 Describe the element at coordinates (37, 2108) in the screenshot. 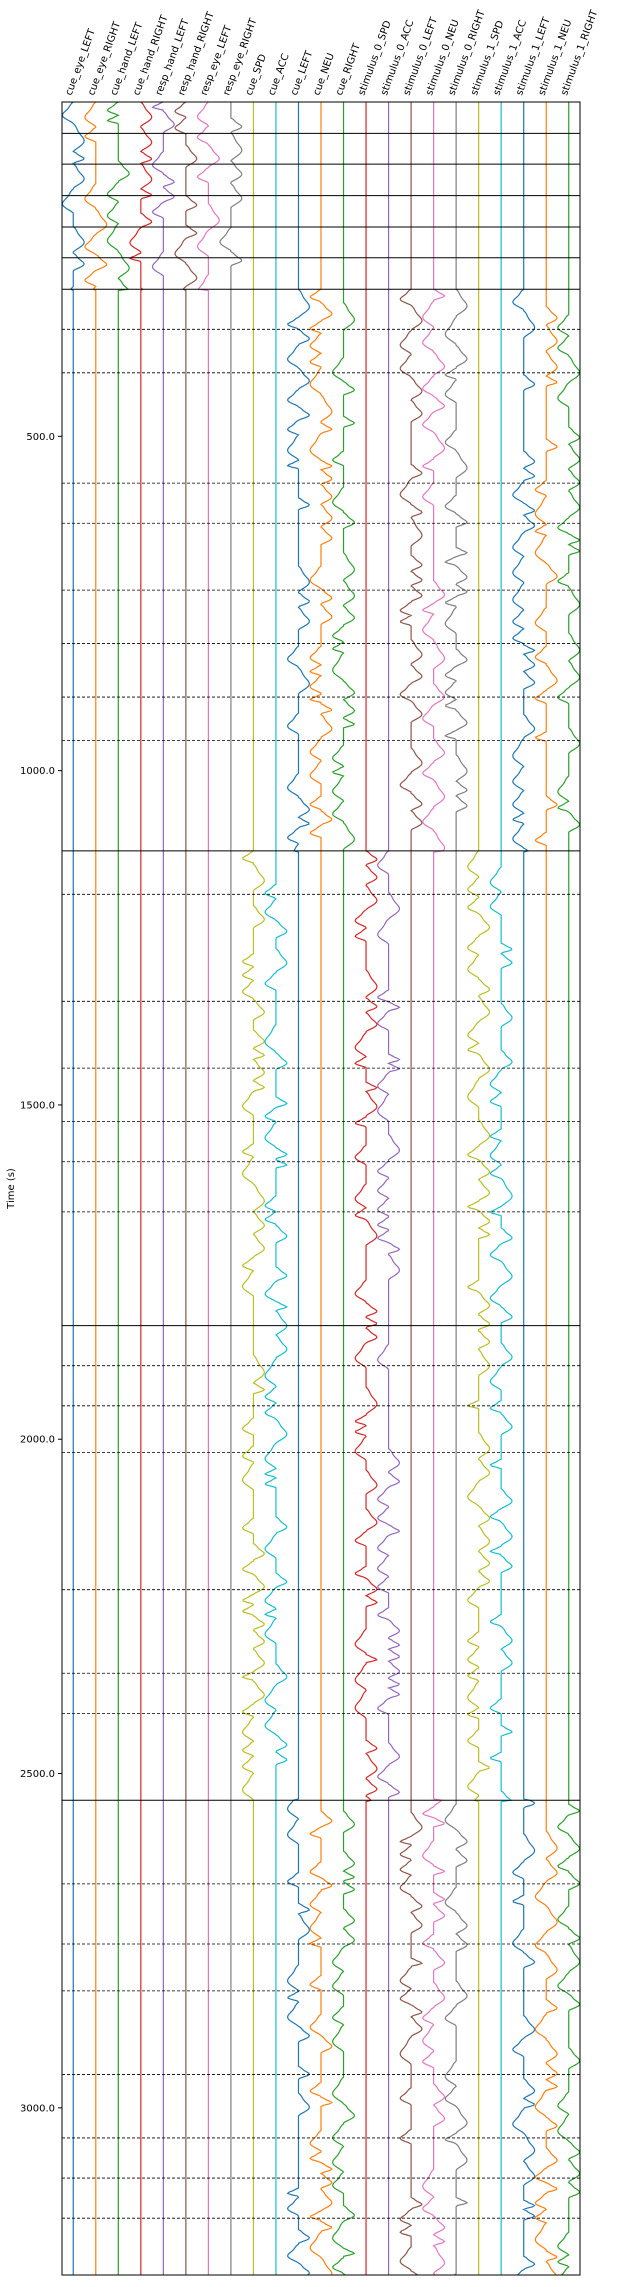

I see `y-tick-label: 3000.0` at that location.